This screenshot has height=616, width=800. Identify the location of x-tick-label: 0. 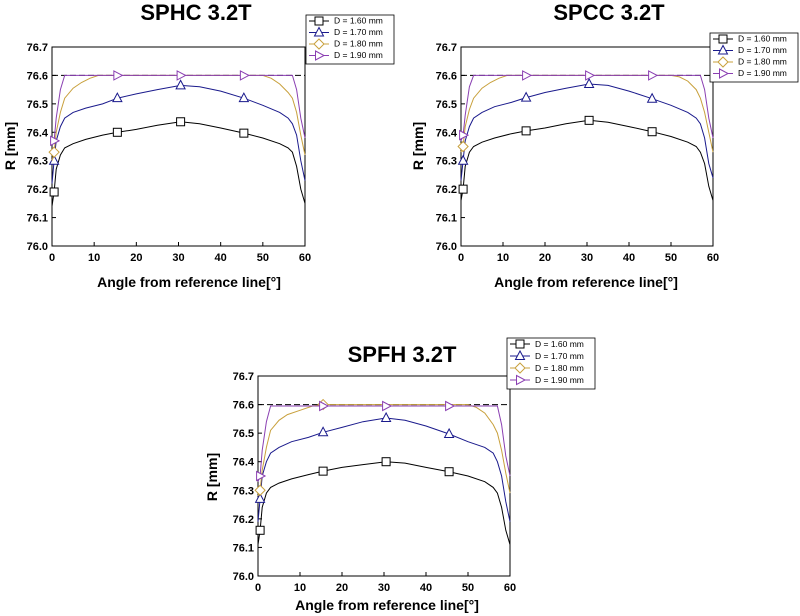
(52, 258).